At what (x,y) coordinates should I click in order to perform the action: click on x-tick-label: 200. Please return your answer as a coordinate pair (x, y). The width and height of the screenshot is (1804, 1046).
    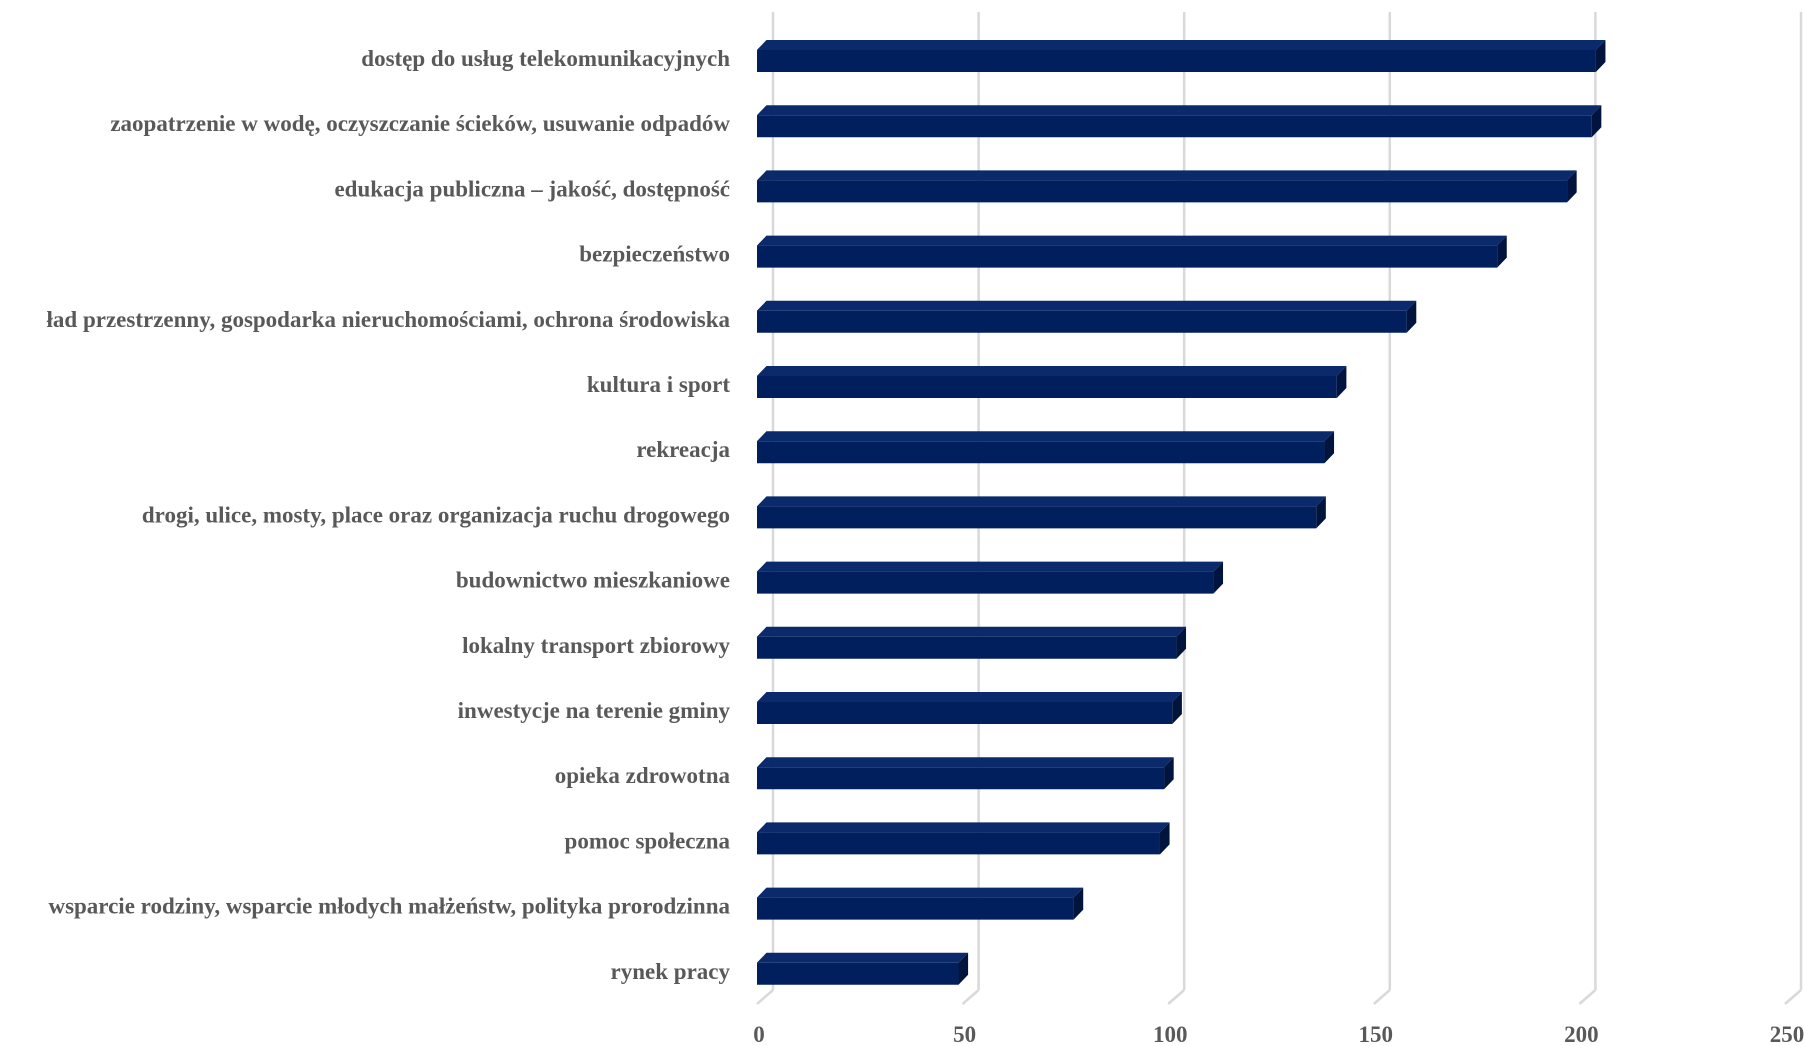
    Looking at the image, I should click on (1581, 1034).